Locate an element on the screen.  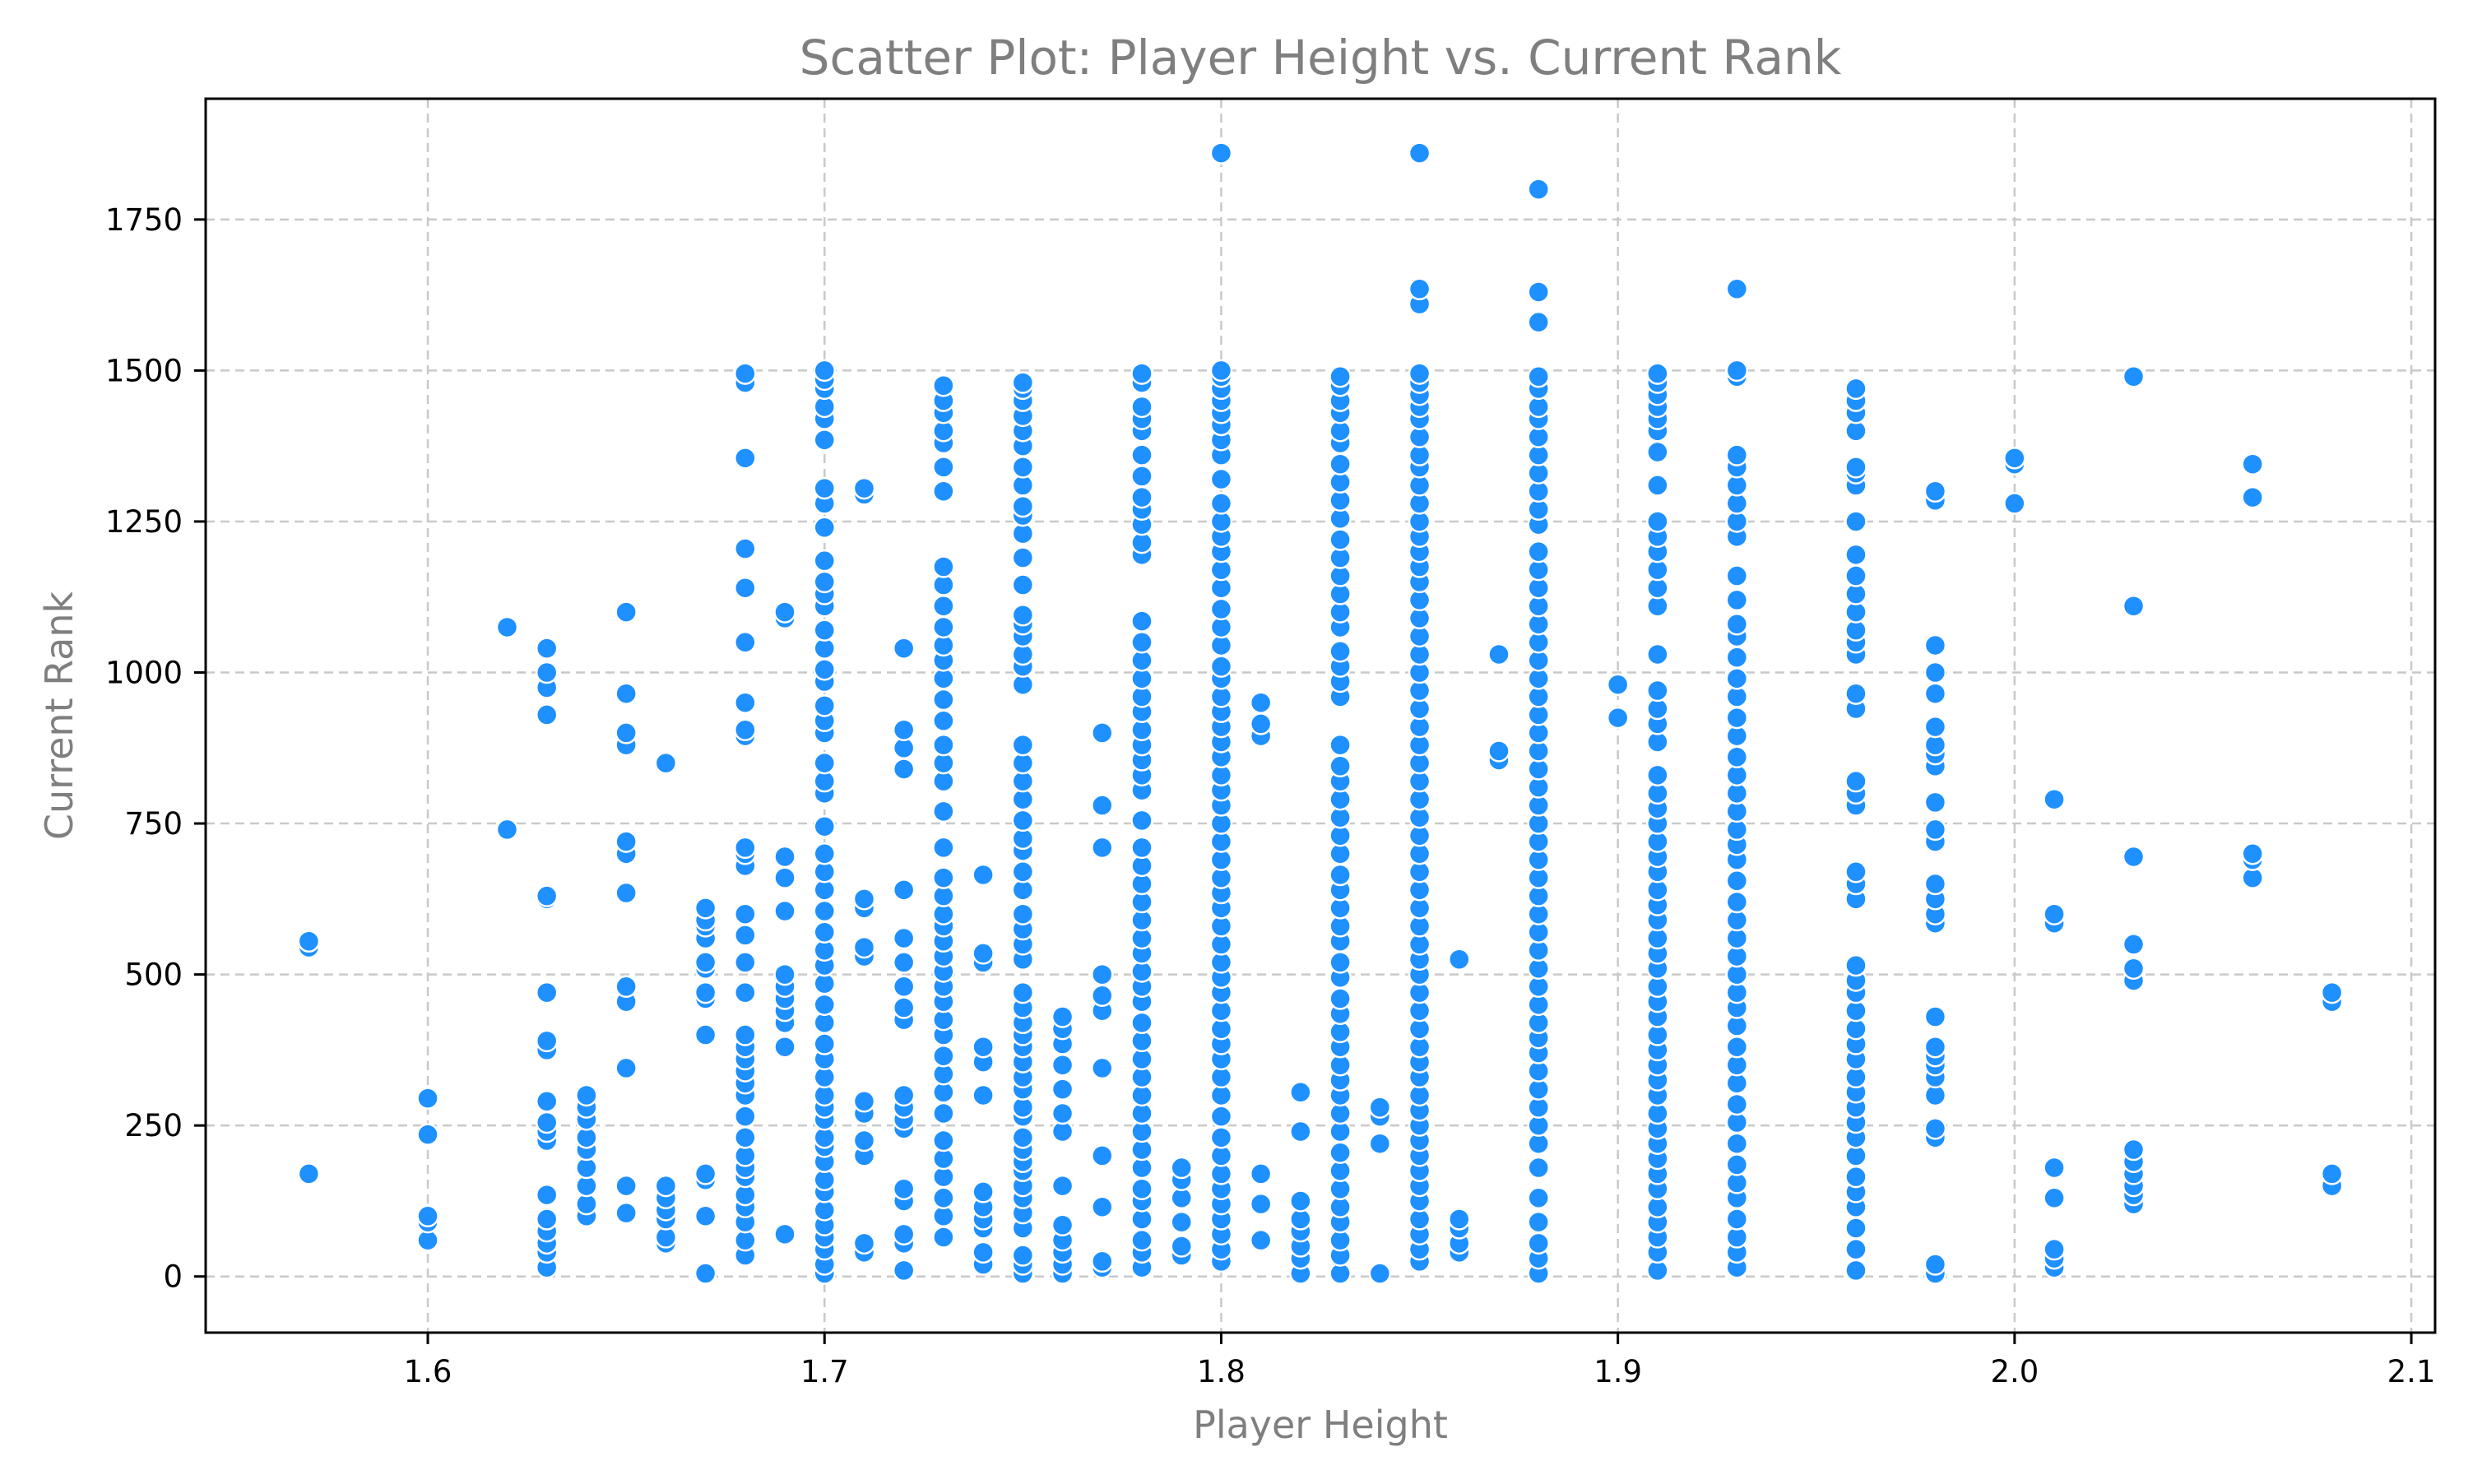
y-axis-label: Current Rank is located at coordinates (59, 715).